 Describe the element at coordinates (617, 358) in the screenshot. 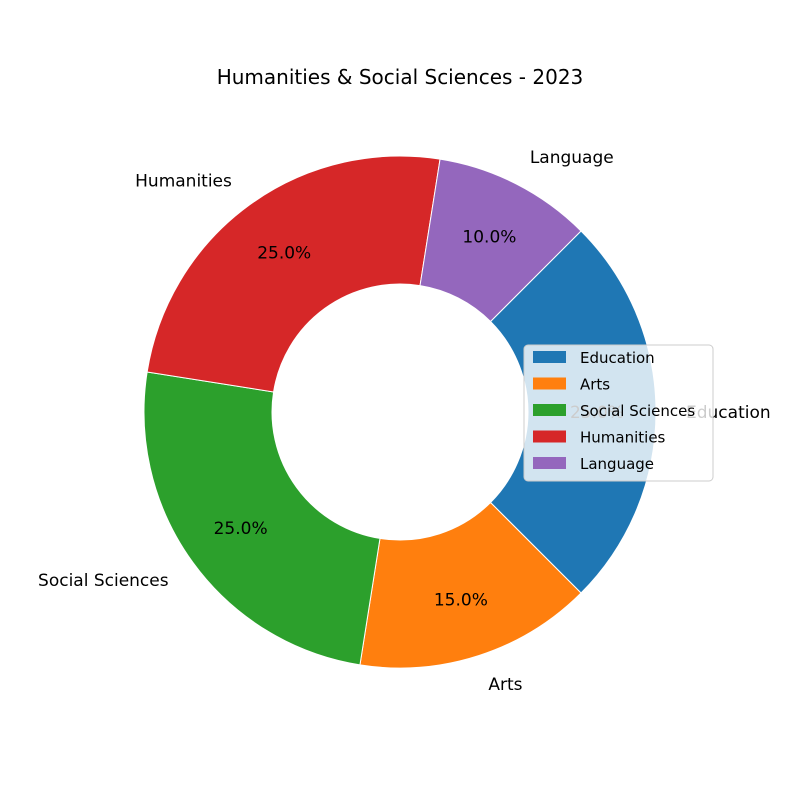

I see `legend-label: Education` at that location.